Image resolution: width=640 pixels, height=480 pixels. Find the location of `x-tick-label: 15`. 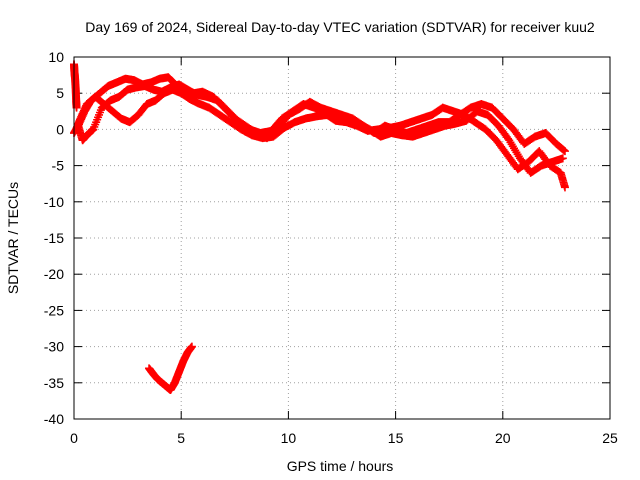

x-tick-label: 15 is located at coordinates (396, 438).